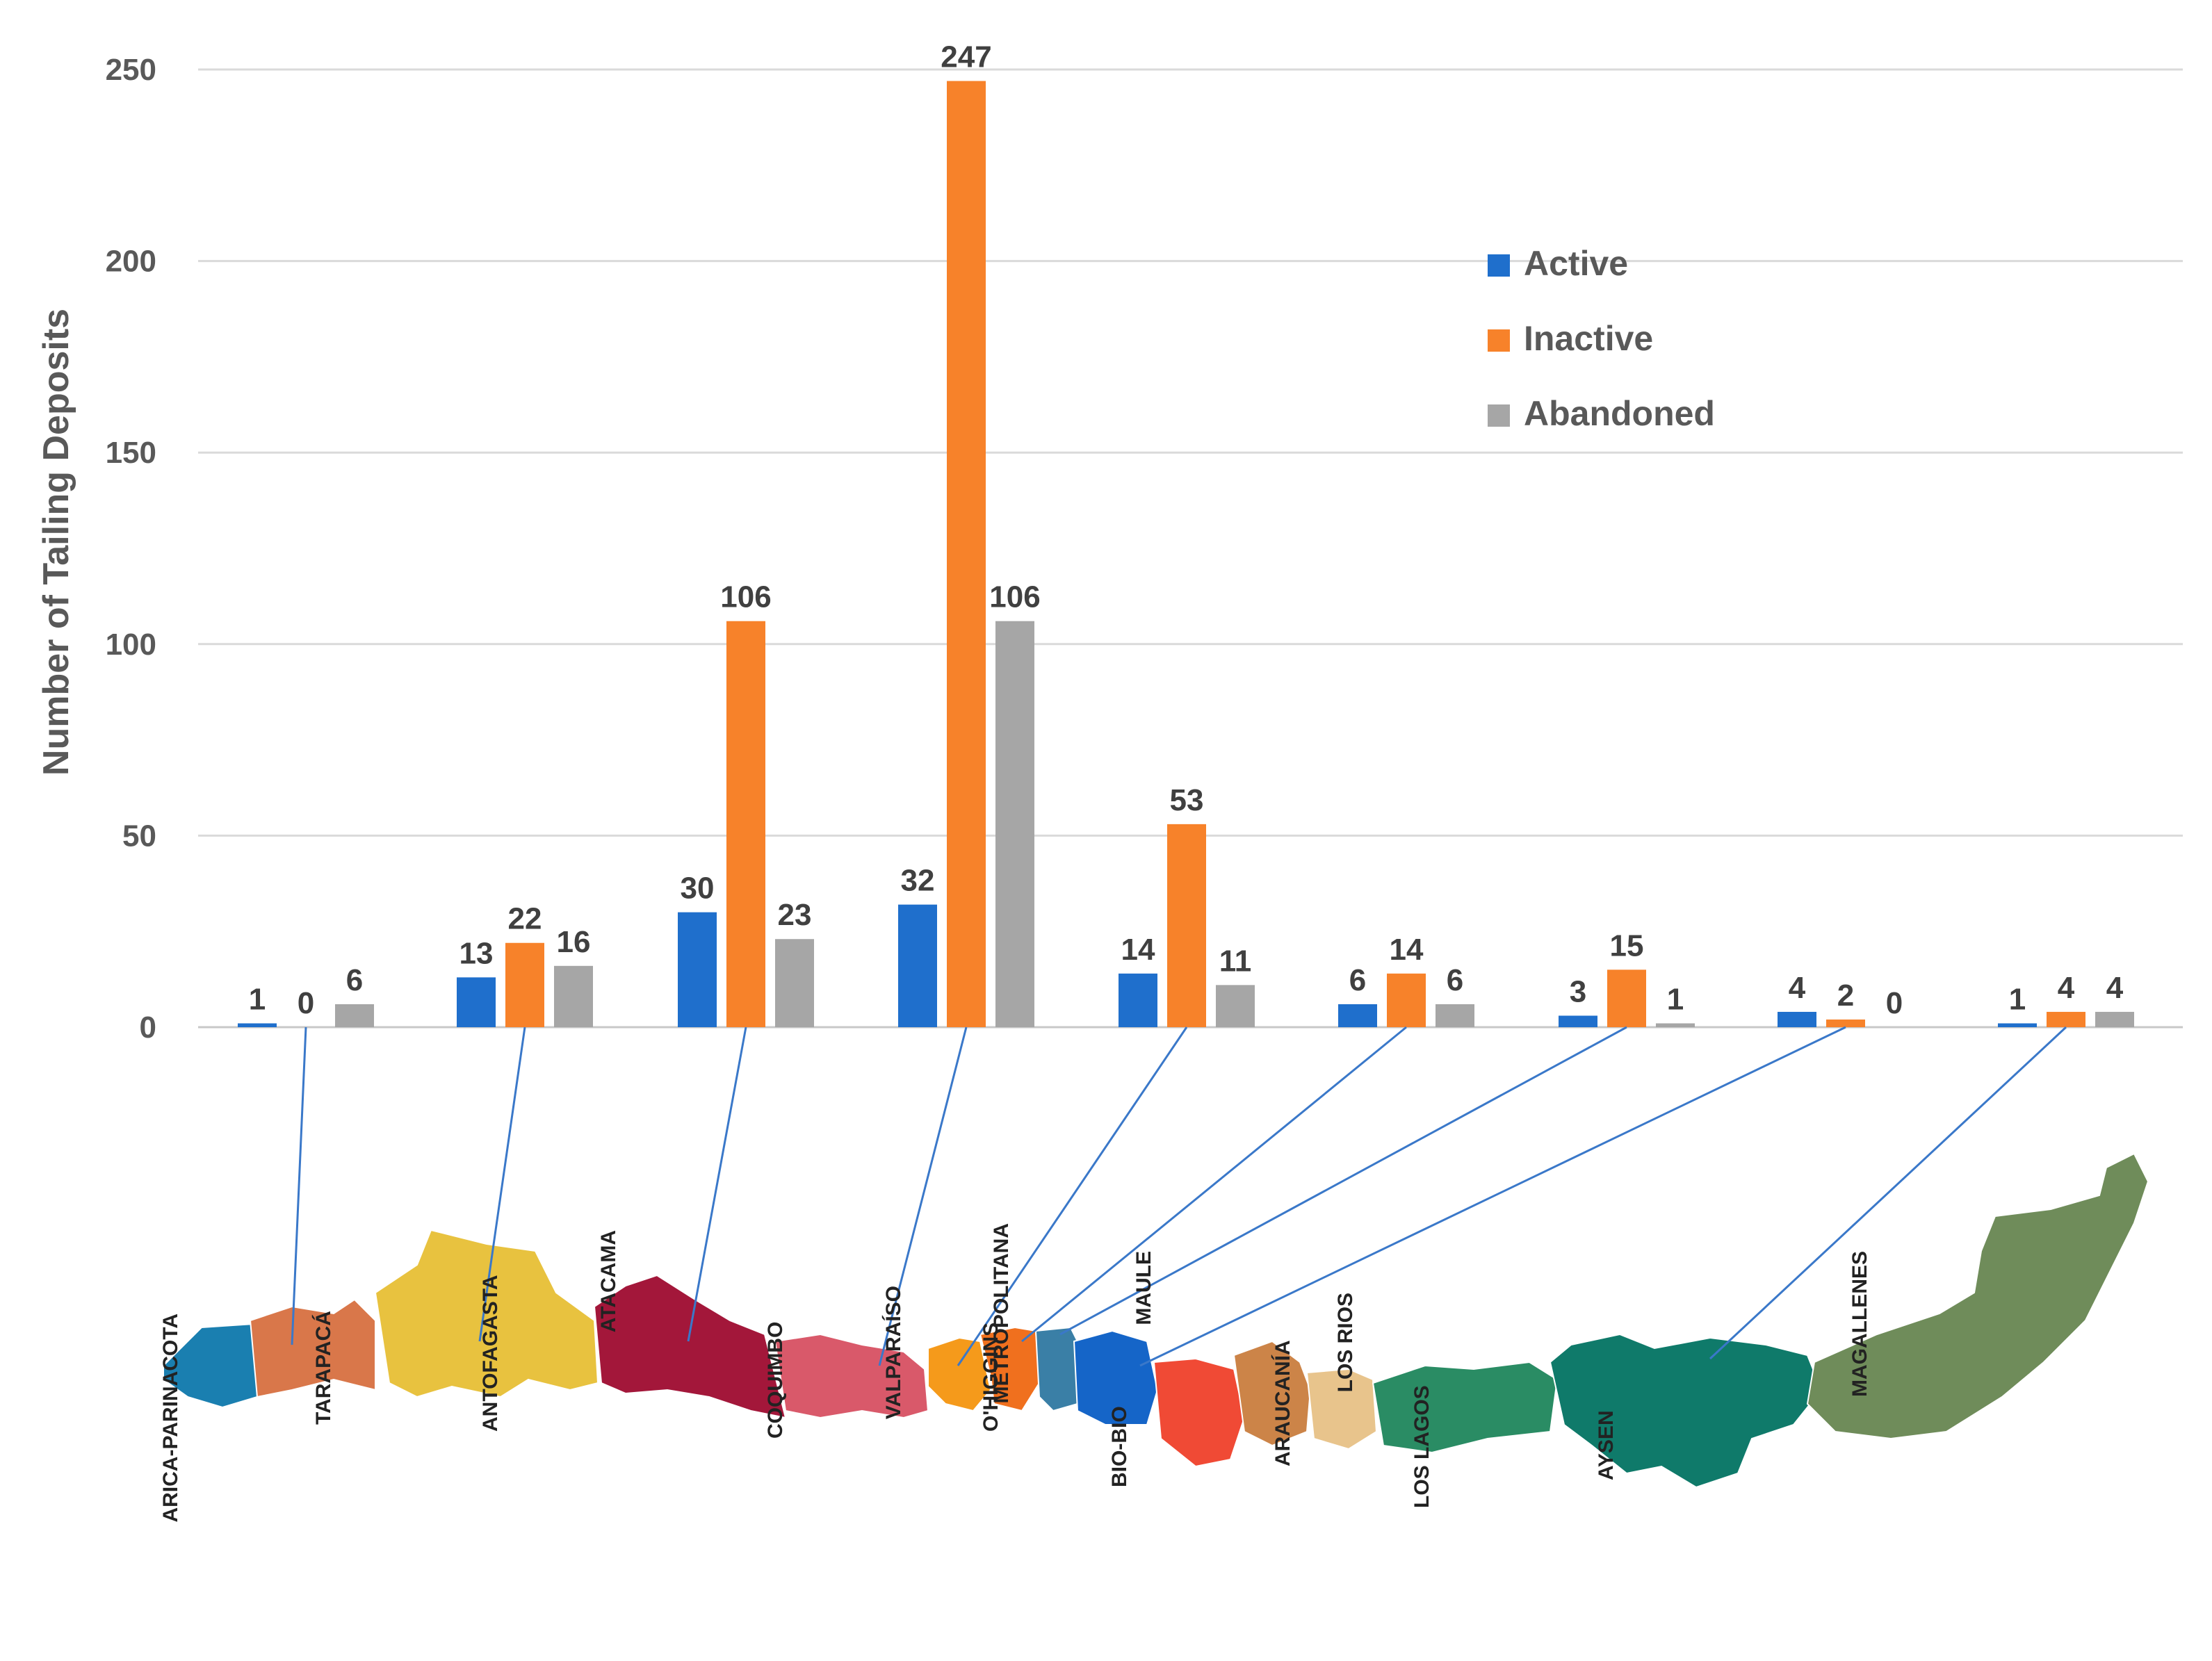 The width and height of the screenshot is (2212, 1661). Describe the element at coordinates (1619, 413) in the screenshot. I see `legend-label-abandoned: Abandoned` at that location.